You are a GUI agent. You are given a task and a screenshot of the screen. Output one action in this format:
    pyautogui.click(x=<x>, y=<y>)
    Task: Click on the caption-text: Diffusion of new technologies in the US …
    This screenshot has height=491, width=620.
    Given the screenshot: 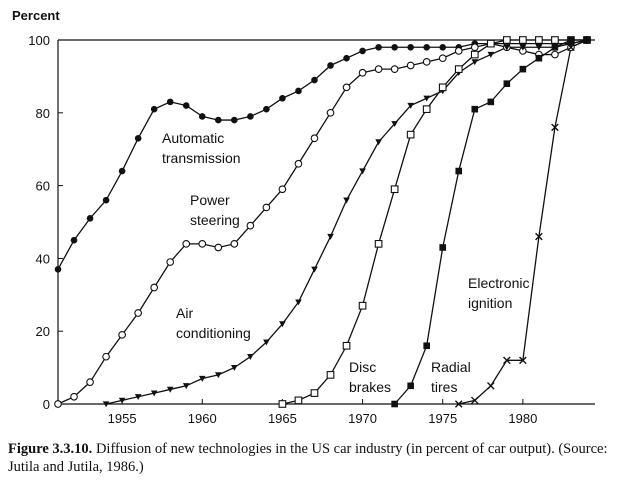 What is the action you would take?
    pyautogui.click(x=308, y=458)
    